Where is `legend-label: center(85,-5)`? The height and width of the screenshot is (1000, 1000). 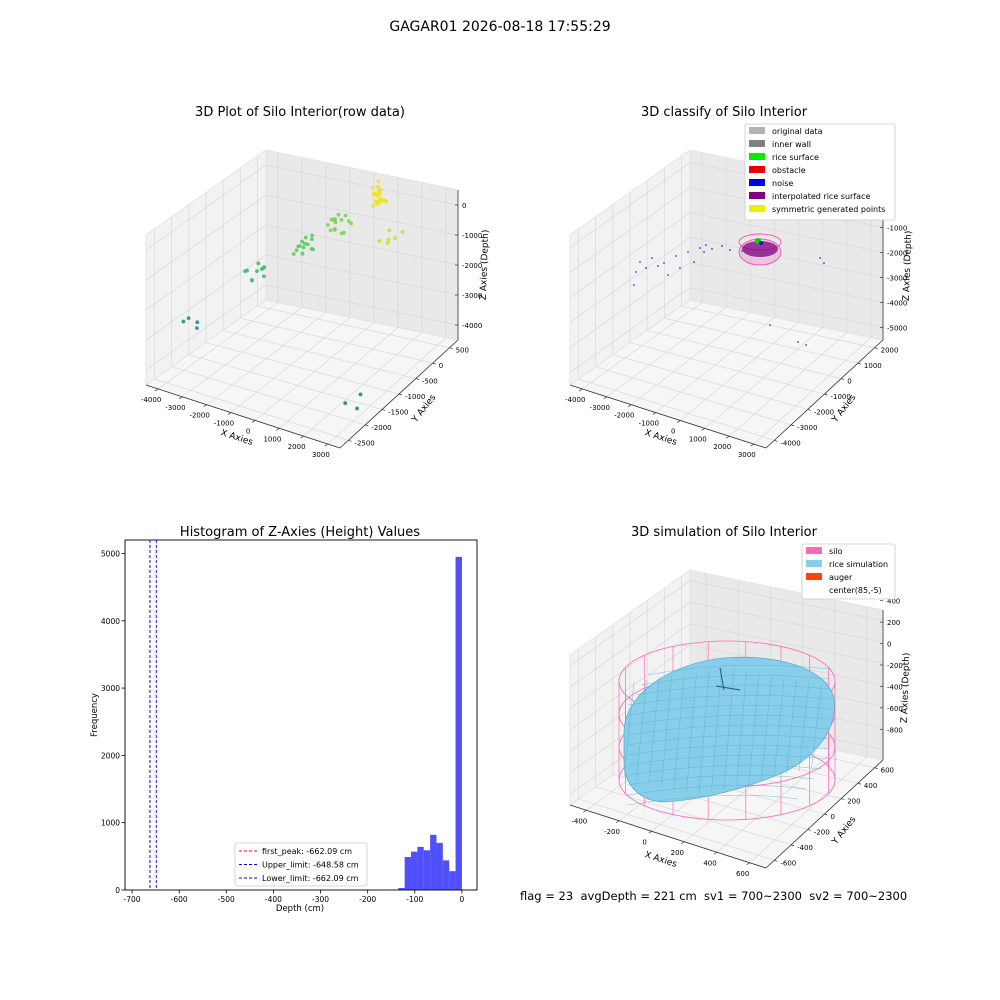 legend-label: center(85,-5) is located at coordinates (855, 590).